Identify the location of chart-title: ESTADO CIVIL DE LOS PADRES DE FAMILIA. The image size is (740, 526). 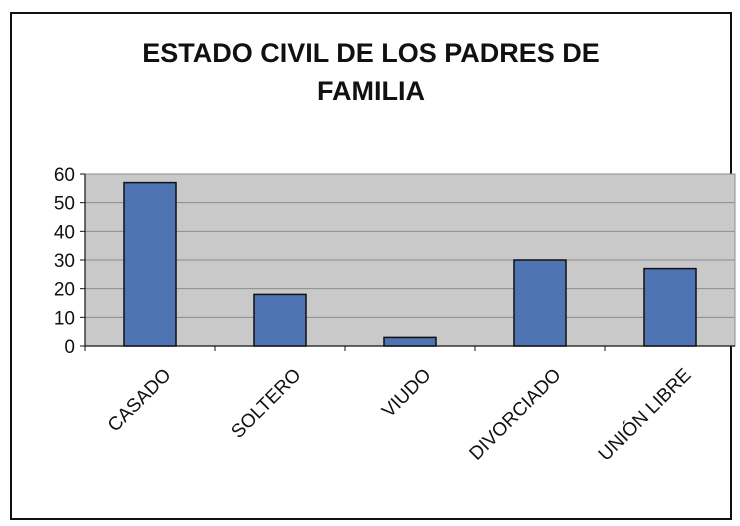
(371, 72).